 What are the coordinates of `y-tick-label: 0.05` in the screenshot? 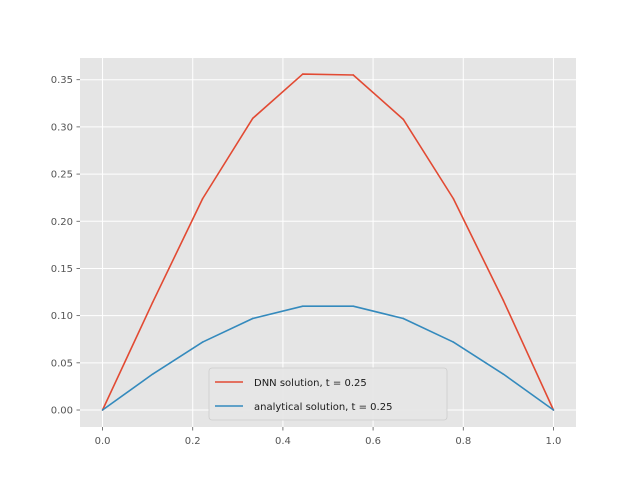 It's located at (62, 363).